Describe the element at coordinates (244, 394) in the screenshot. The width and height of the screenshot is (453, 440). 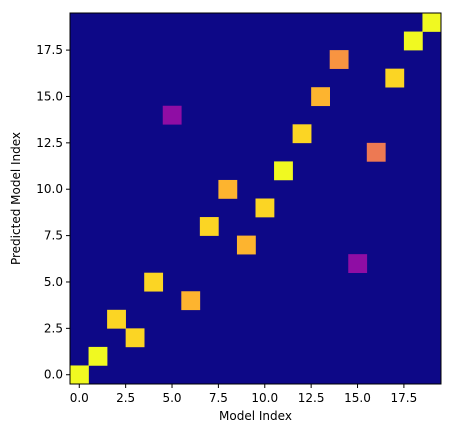
I see `x-ticks: 0.0 2.5 5.0 7.5 10.0 12.5 15.0 17.5` at that location.